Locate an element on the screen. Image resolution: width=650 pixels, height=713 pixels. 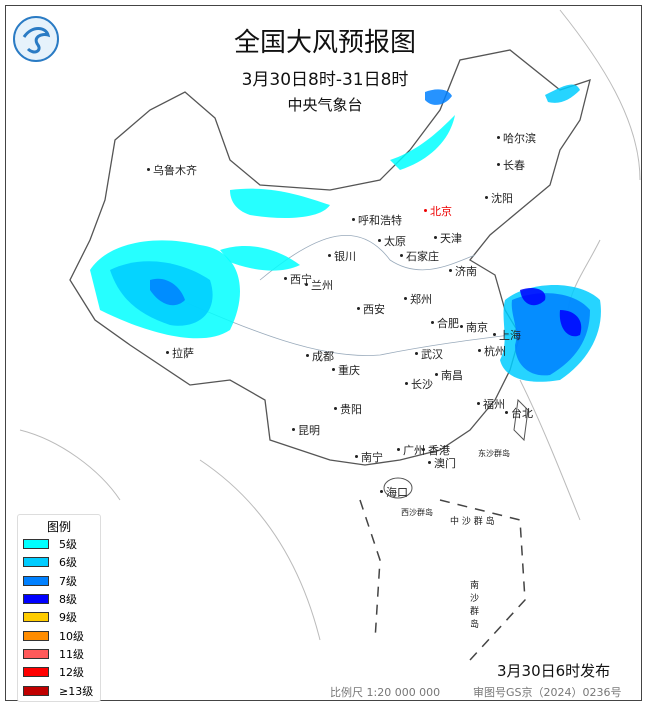
city-label: 长沙 is located at coordinates (419, 384).